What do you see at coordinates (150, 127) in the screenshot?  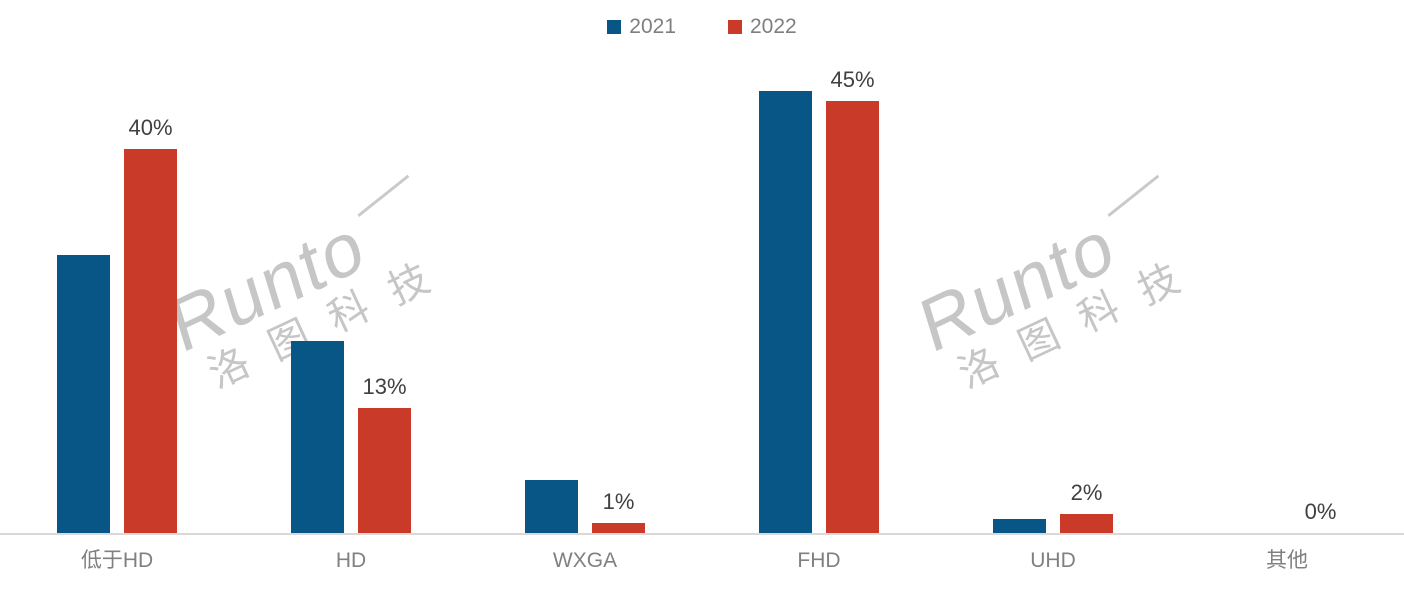 I see `value-label-2022-0: 40%` at bounding box center [150, 127].